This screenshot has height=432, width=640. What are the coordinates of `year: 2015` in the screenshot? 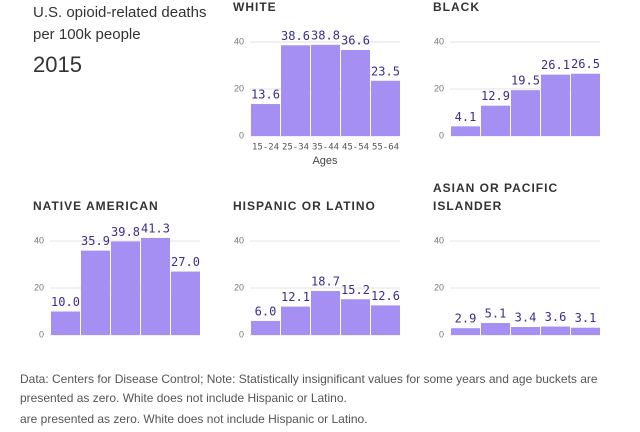 It's located at (57, 64).